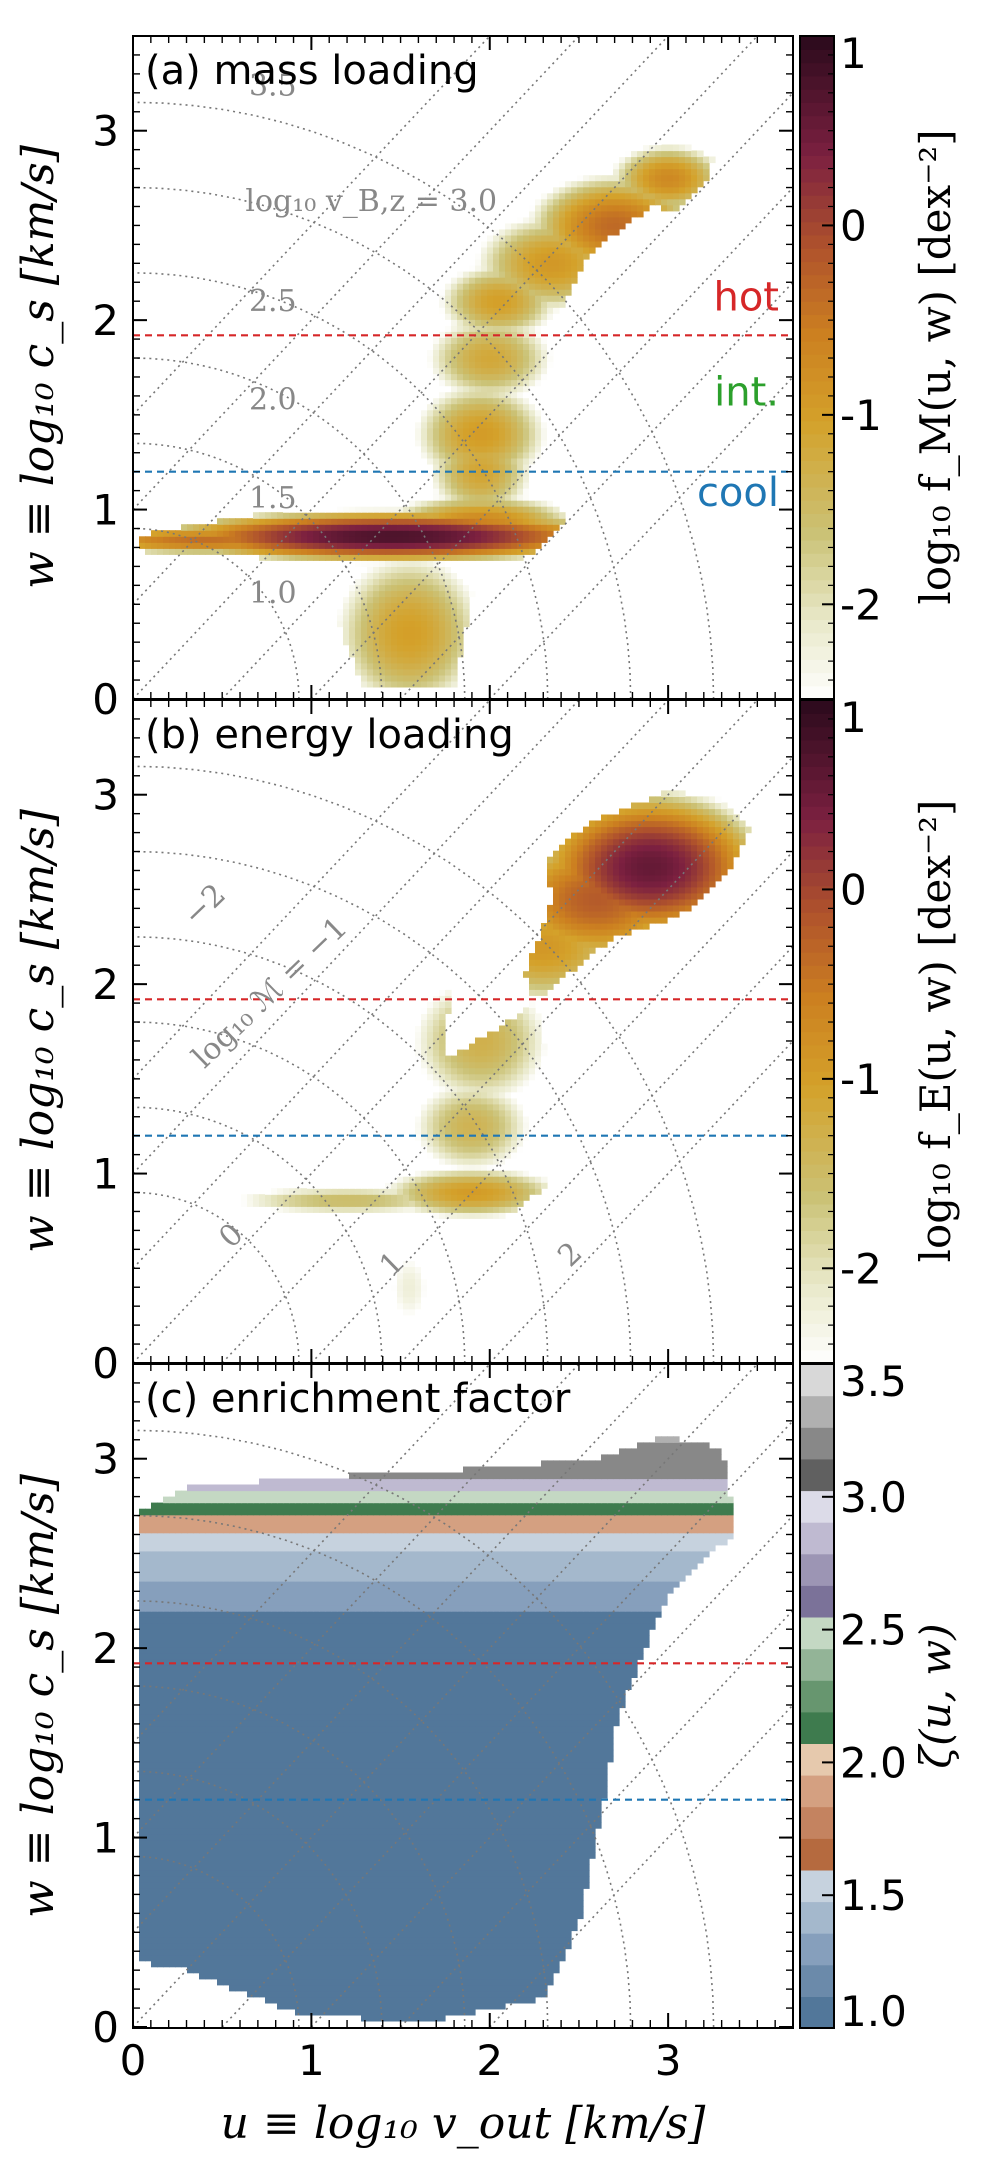  What do you see at coordinates (746, 298) in the screenshot?
I see `region-label-0: hot` at bounding box center [746, 298].